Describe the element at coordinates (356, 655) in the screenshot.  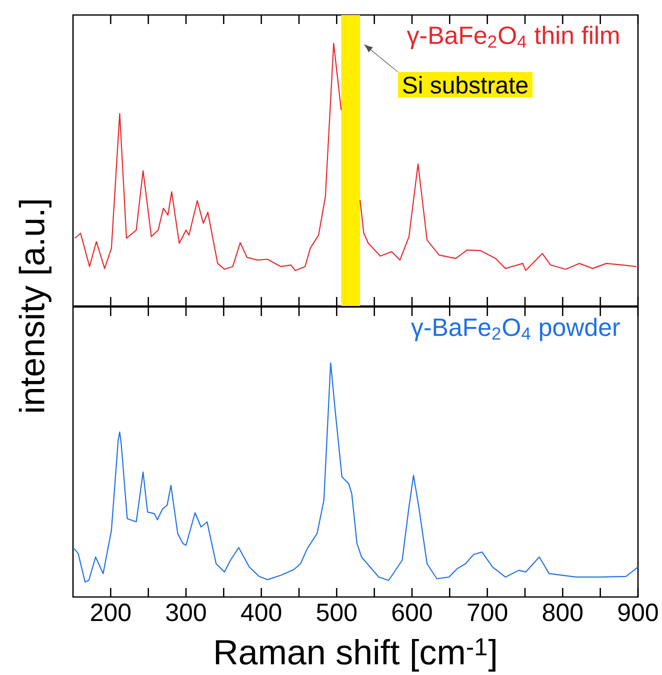
I see `x-axis-title: Raman shift [cm$^{-1}$]` at that location.